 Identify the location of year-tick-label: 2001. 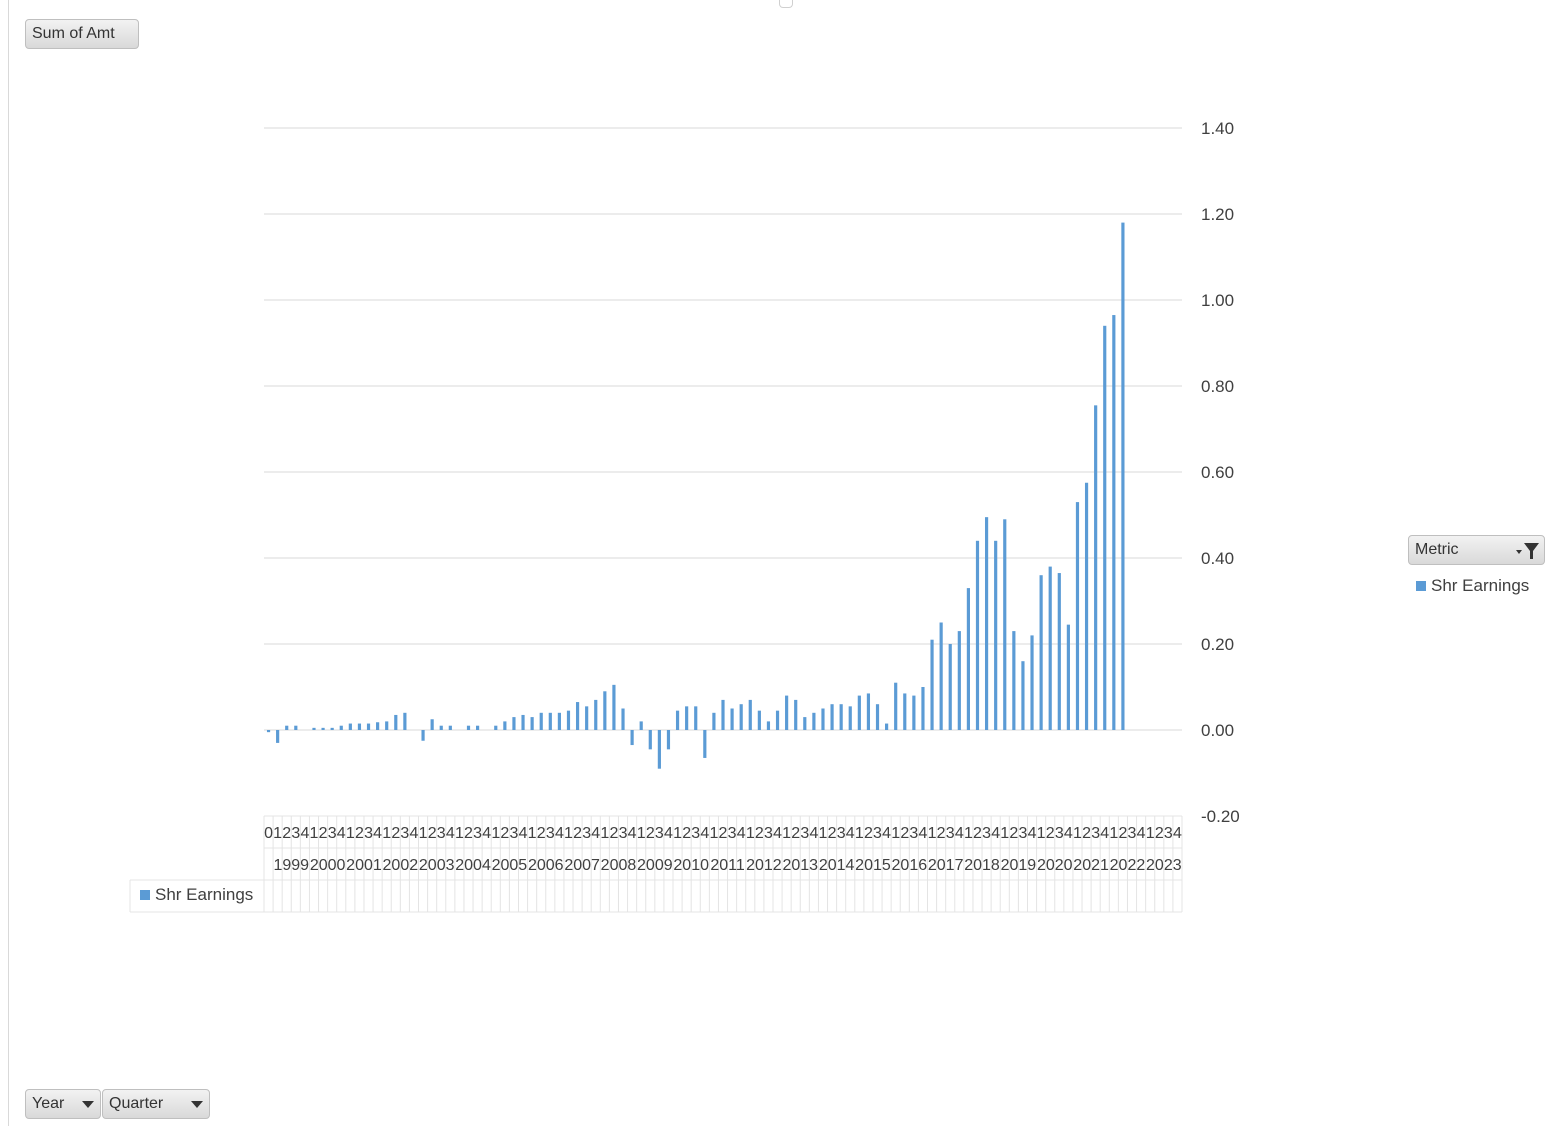
(364, 865).